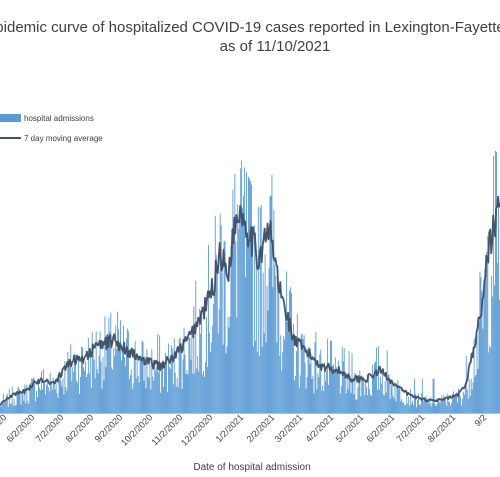 The image size is (500, 477). I want to click on legend: hospital admissions 7 day moving average, so click(51, 128).